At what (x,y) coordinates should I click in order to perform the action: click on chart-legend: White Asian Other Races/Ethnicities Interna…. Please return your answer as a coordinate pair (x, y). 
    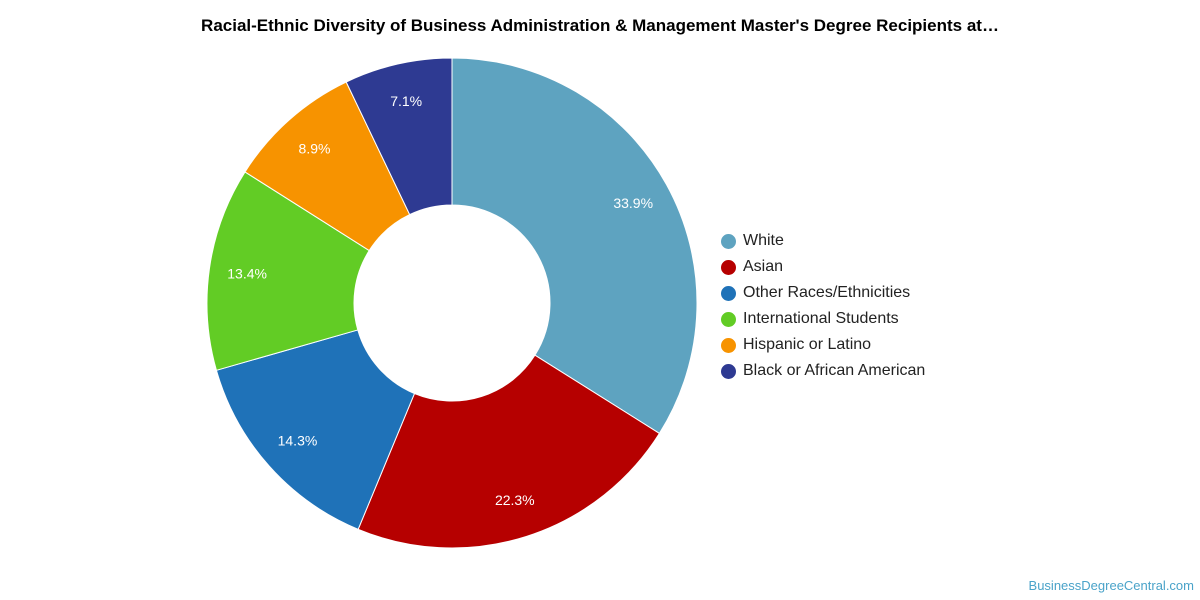
    Looking at the image, I should click on (823, 306).